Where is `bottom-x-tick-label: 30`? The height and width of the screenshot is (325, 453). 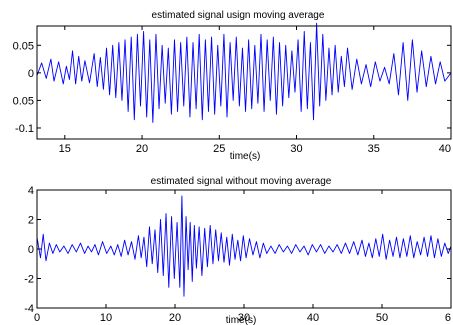 bottom-x-tick-label: 30 is located at coordinates (244, 318).